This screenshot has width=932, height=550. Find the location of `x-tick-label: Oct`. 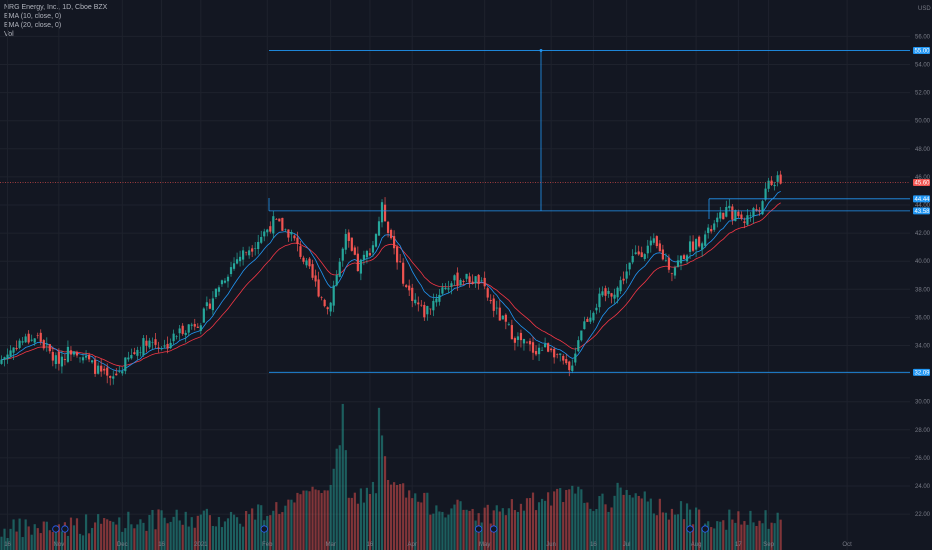

x-tick-label: Oct is located at coordinates (847, 545).